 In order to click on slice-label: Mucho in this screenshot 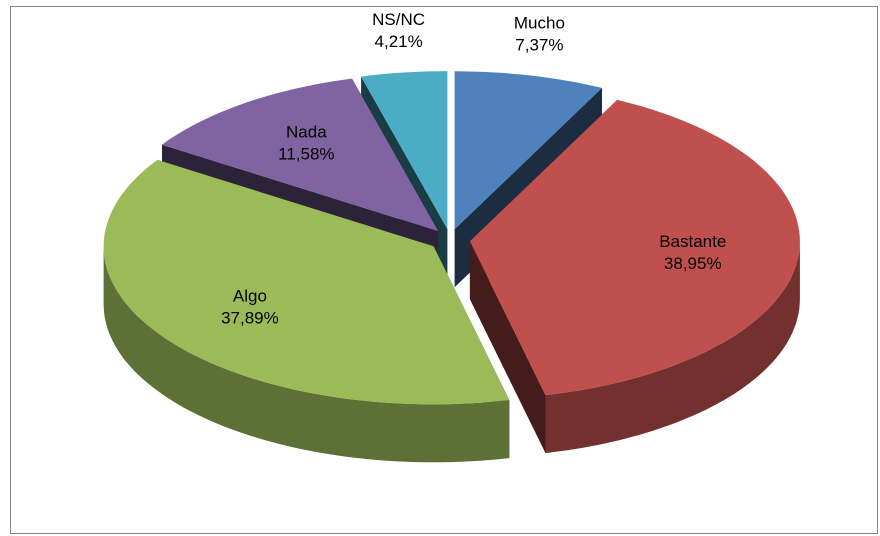, I will do `click(539, 23)`.